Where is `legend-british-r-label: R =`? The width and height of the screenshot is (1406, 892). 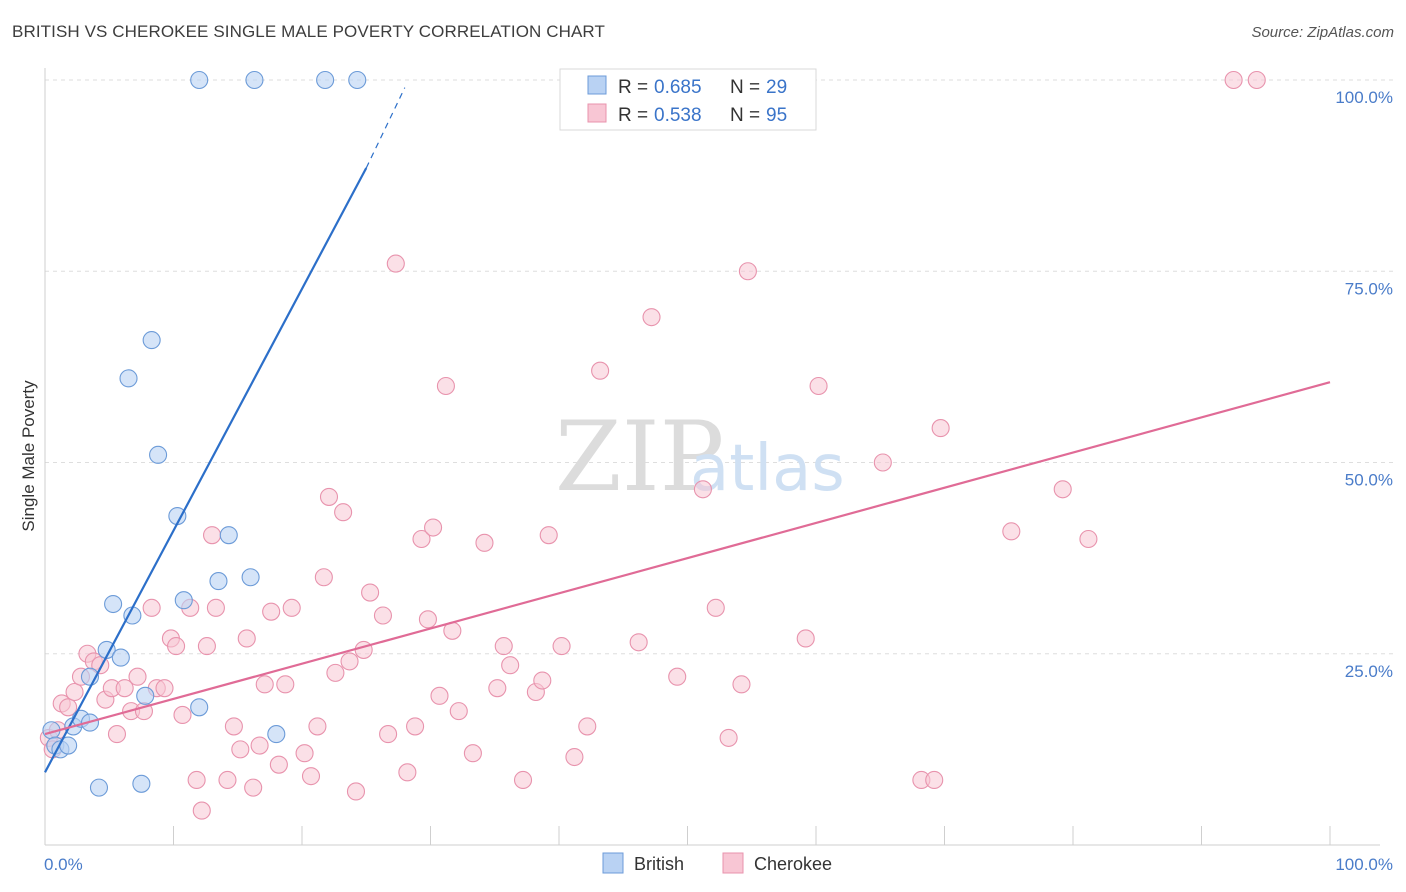
legend-british-r-label: R = is located at coordinates (633, 87).